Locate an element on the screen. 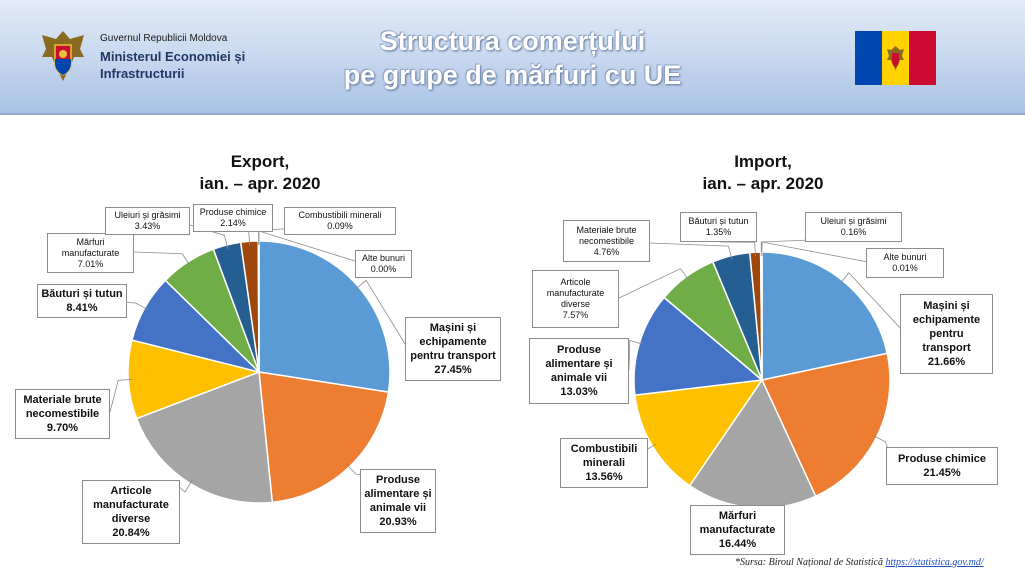 This screenshot has width=1025, height=576. export-label-3-name: Materiale brute necomestibile is located at coordinates (62, 407).